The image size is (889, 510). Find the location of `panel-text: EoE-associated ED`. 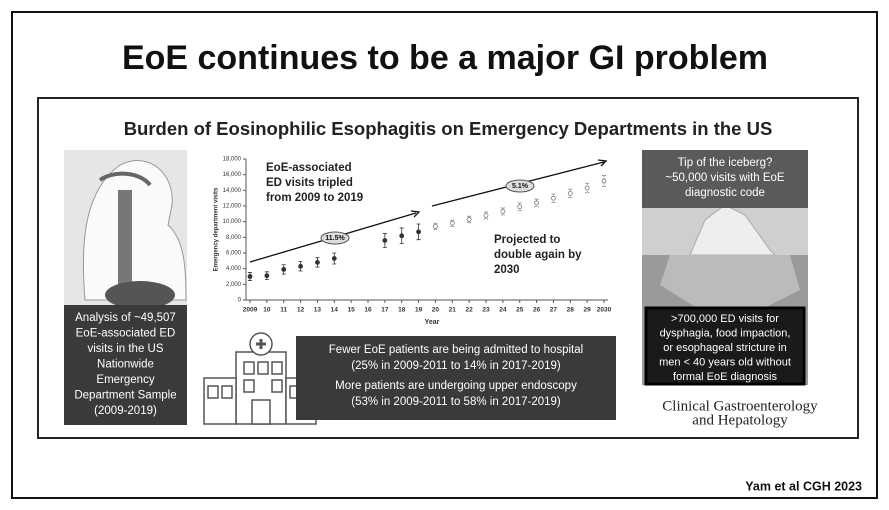

panel-text: EoE-associated ED is located at coordinates (126, 334).